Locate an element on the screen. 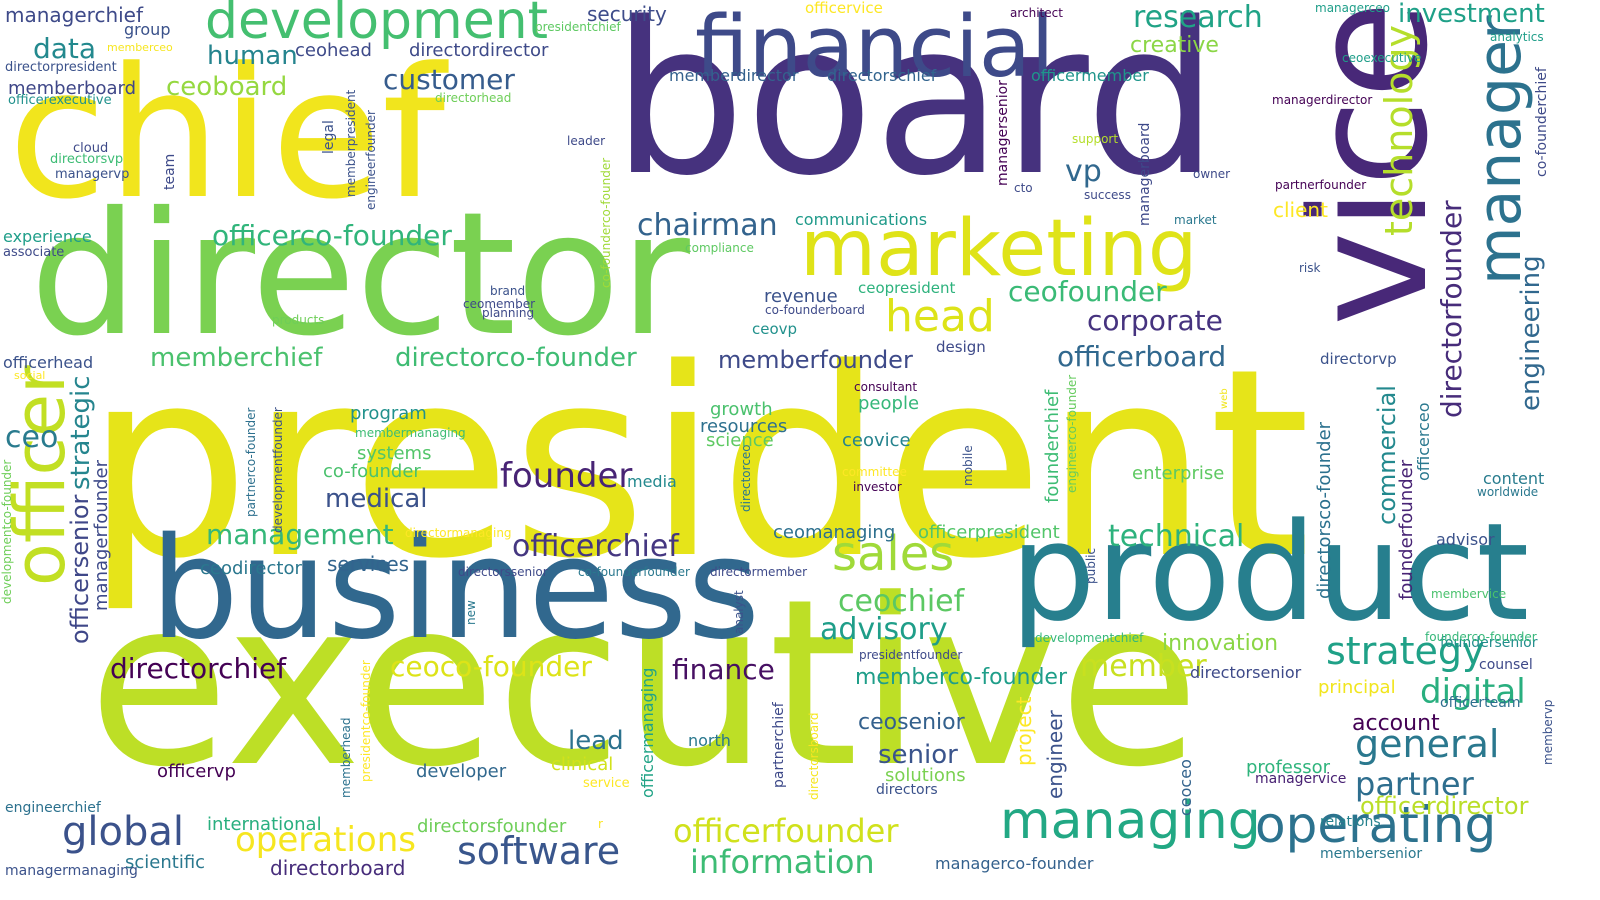 The width and height of the screenshot is (1600, 900). word-client: client is located at coordinates (1300, 210).